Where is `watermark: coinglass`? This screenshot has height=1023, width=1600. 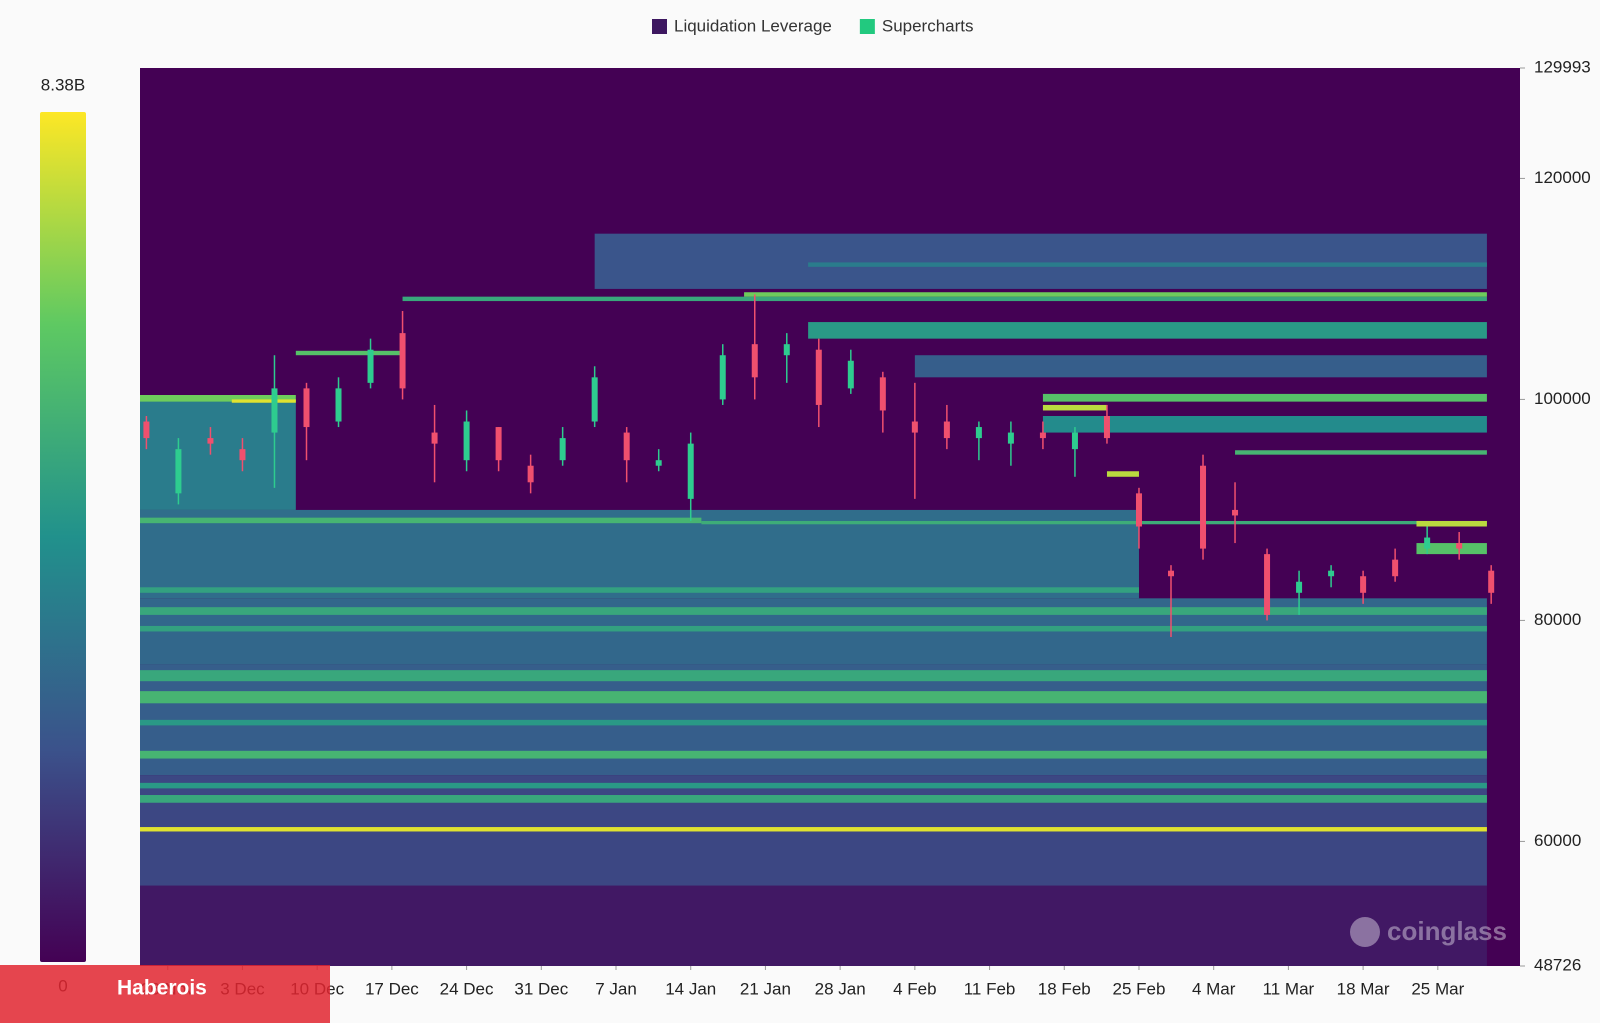
watermark: coinglass is located at coordinates (1428, 931).